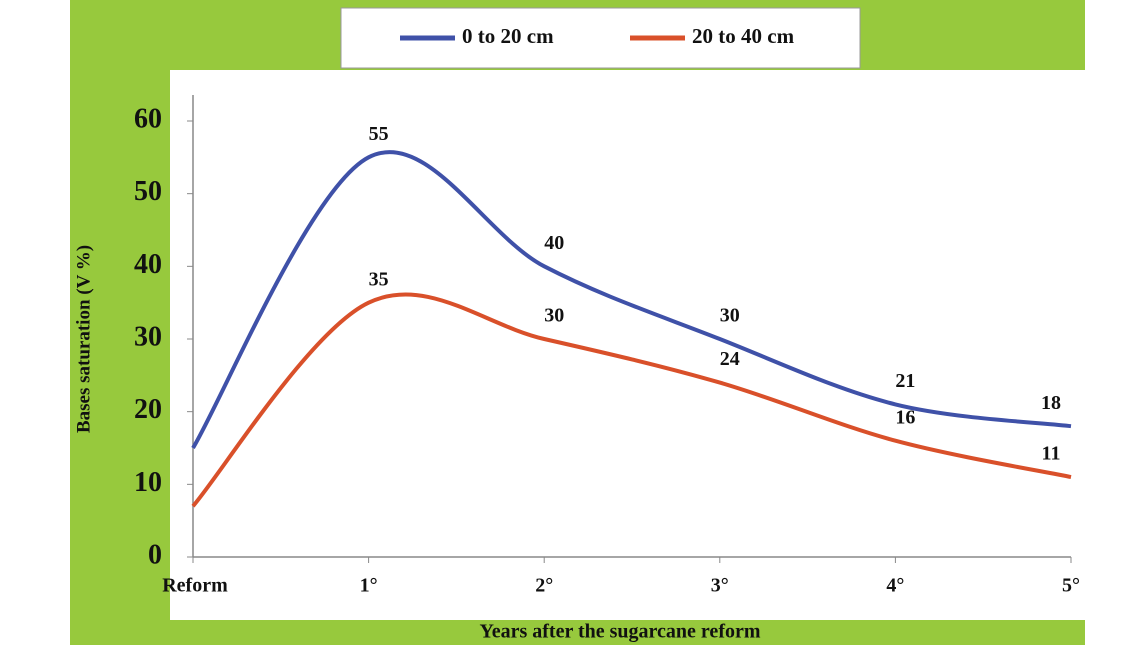  I want to click on x-tick-label: 2°, so click(544, 586).